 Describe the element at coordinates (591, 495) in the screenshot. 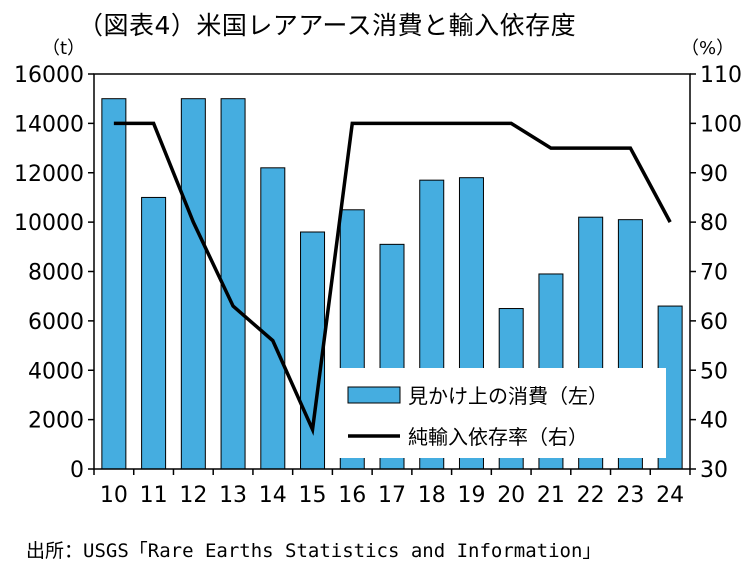

I see `x-tick-label: 22` at that location.